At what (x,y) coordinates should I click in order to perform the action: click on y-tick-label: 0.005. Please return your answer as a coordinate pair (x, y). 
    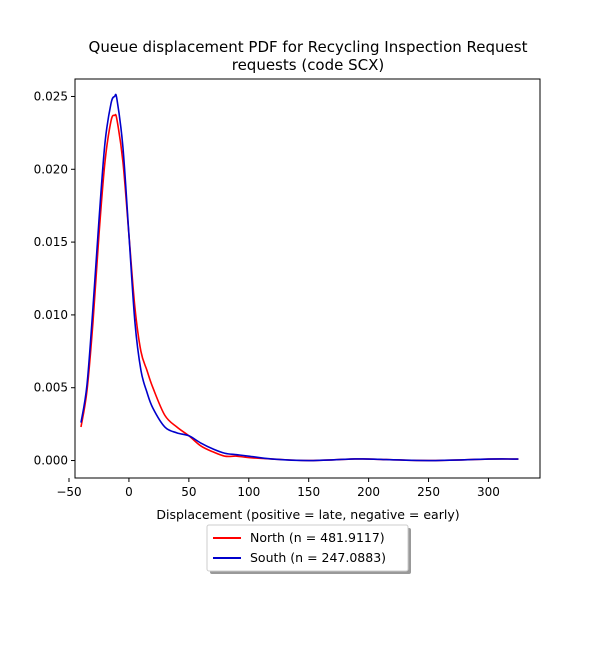
    Looking at the image, I should click on (51, 388).